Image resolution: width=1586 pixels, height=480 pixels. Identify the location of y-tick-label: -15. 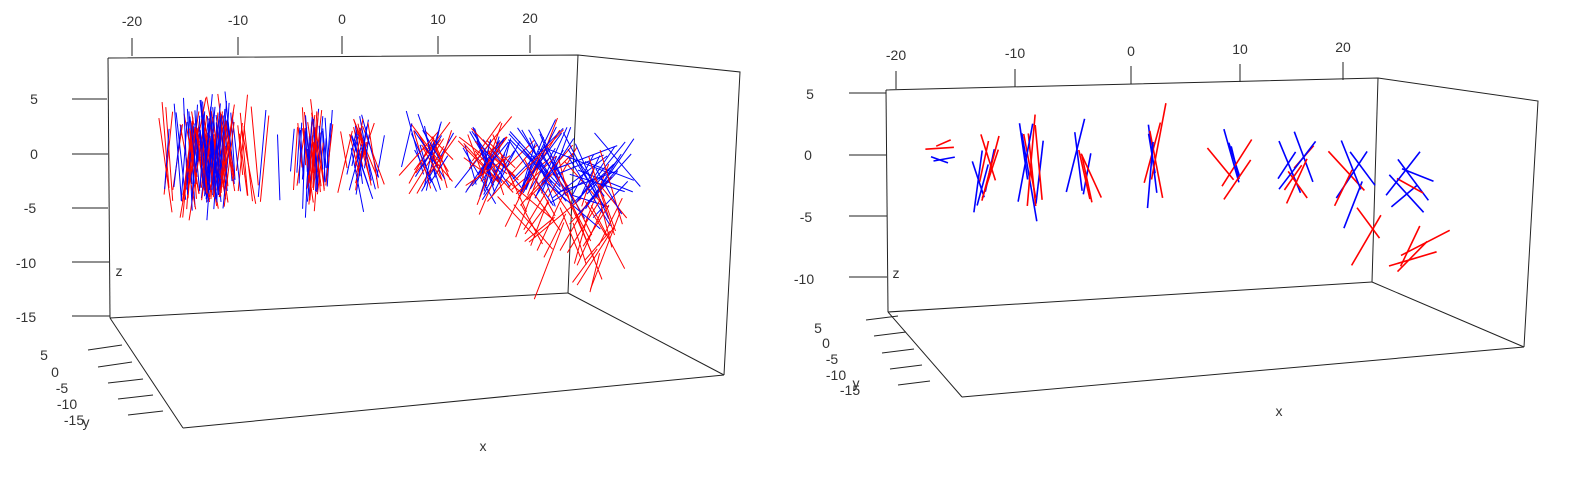
(74, 420).